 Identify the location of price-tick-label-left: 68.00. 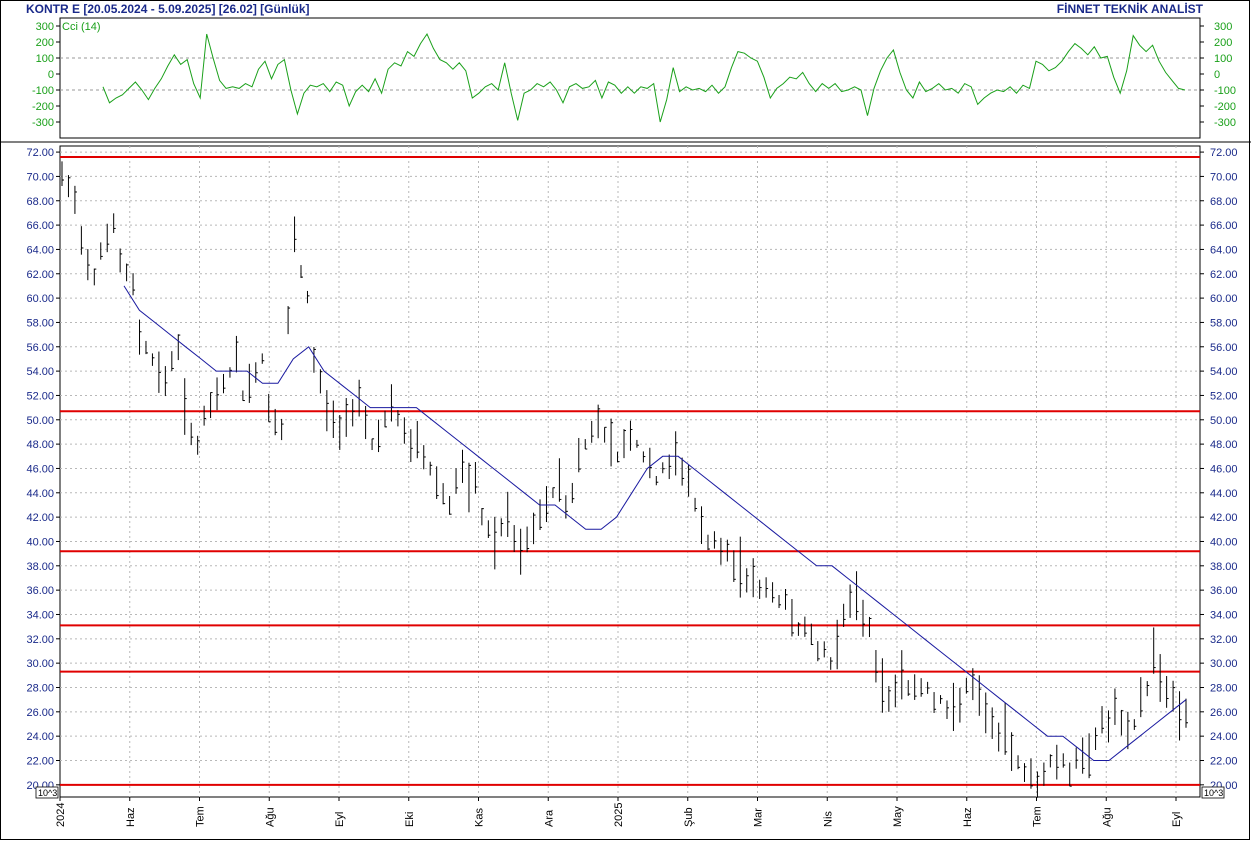
(40, 202).